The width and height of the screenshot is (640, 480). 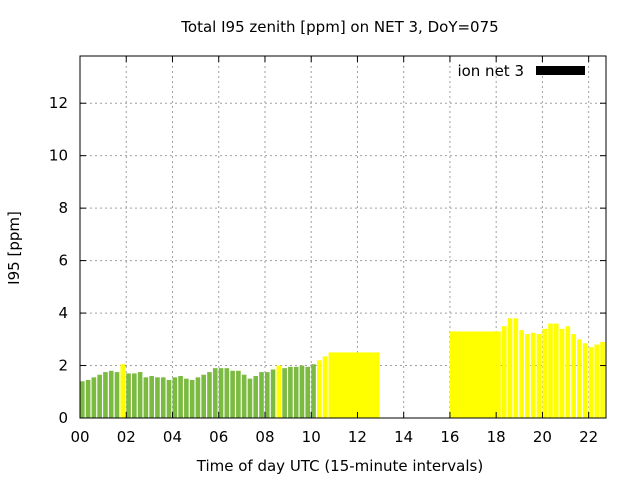 I want to click on legend: ion net 3, so click(x=521, y=71).